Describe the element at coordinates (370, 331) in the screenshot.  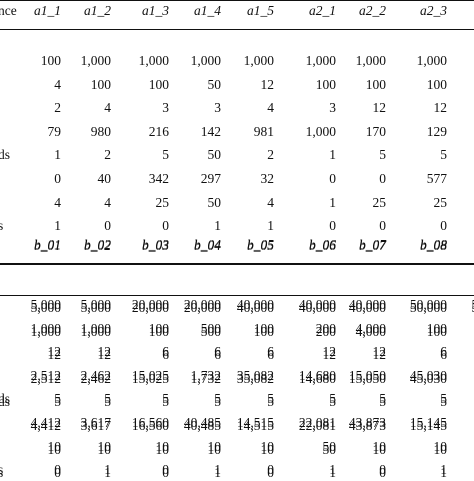
I see `table-cell: 4,000` at that location.